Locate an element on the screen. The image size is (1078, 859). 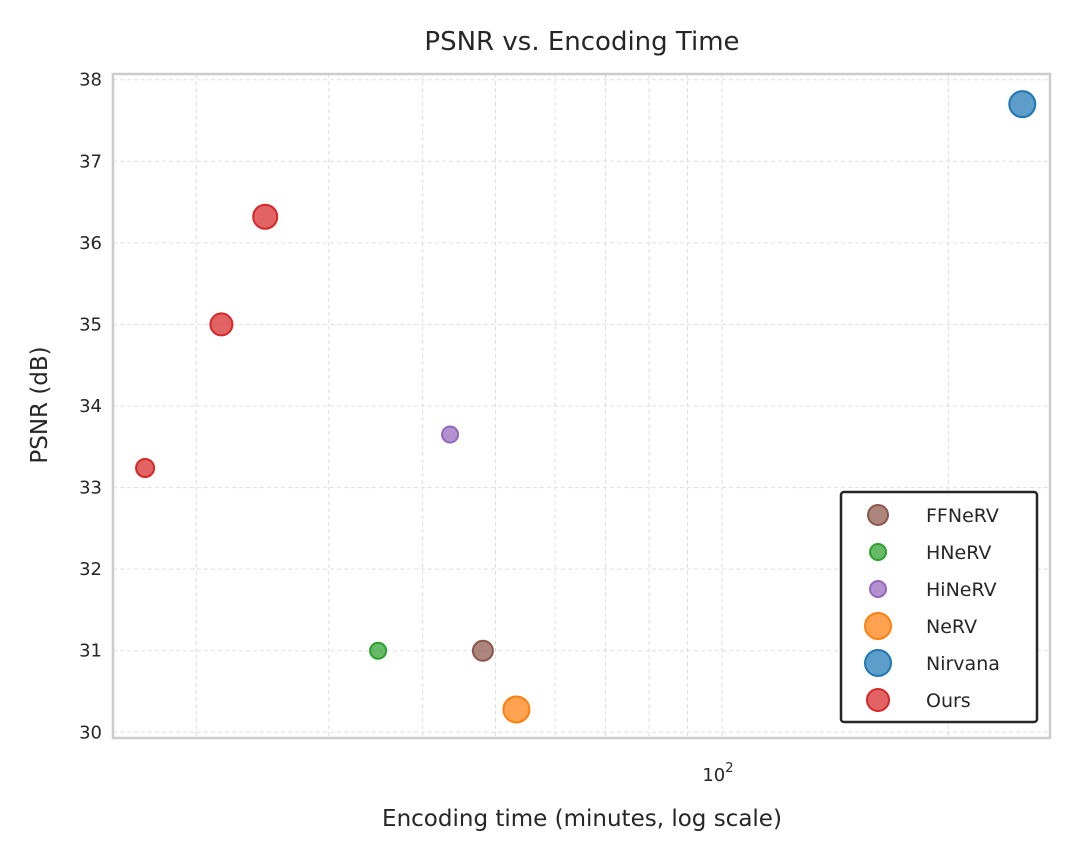
legend-marker-nerv is located at coordinates (878, 626).